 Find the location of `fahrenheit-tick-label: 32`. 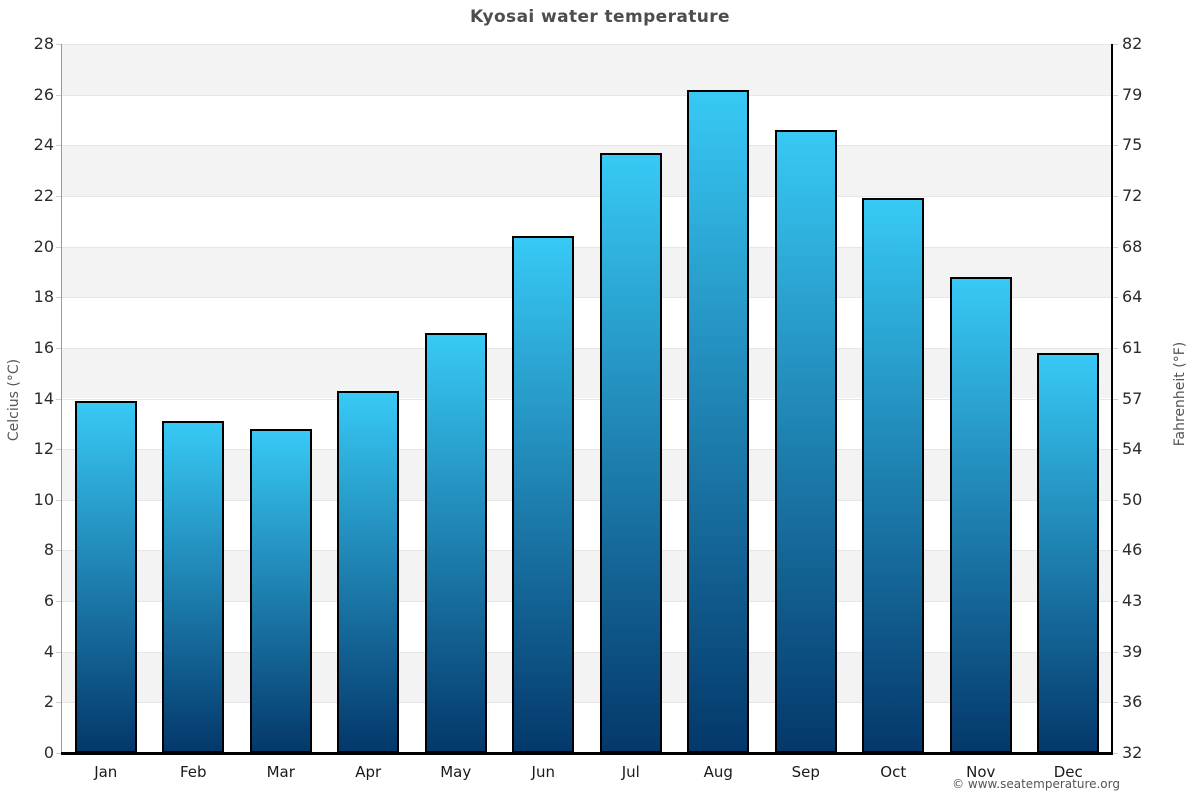

fahrenheit-tick-label: 32 is located at coordinates (1132, 752).